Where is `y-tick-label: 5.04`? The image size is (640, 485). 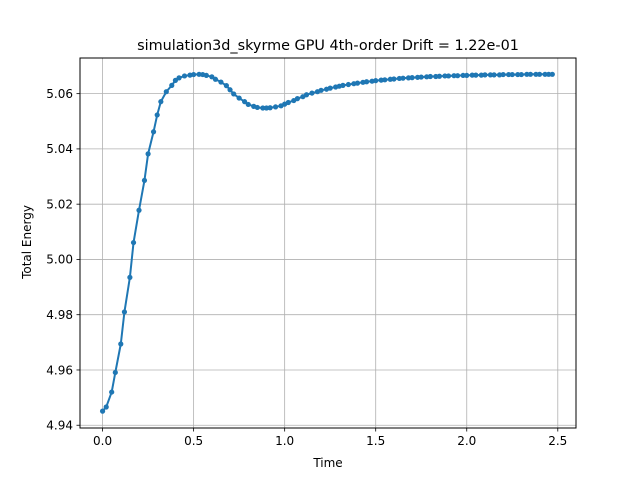 y-tick-label: 5.04 is located at coordinates (59, 149).